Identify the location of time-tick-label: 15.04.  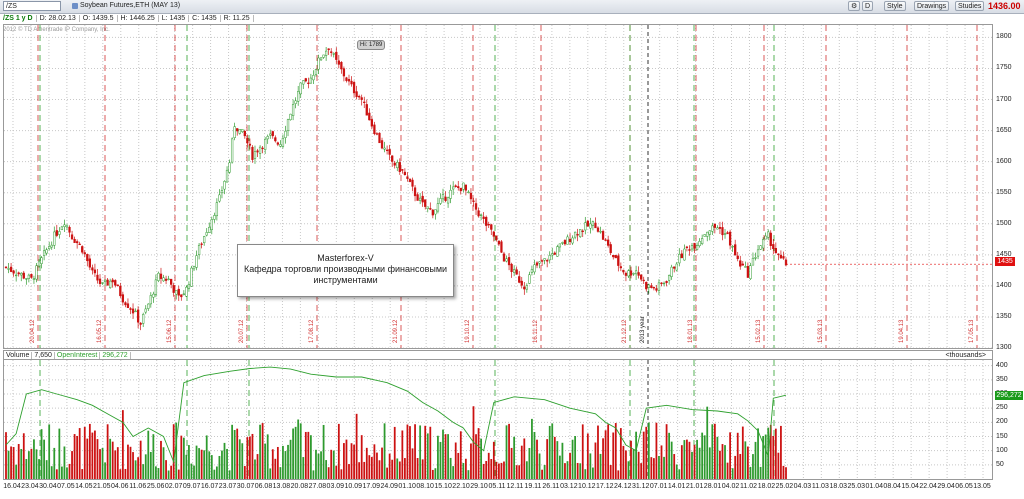
(910, 486).